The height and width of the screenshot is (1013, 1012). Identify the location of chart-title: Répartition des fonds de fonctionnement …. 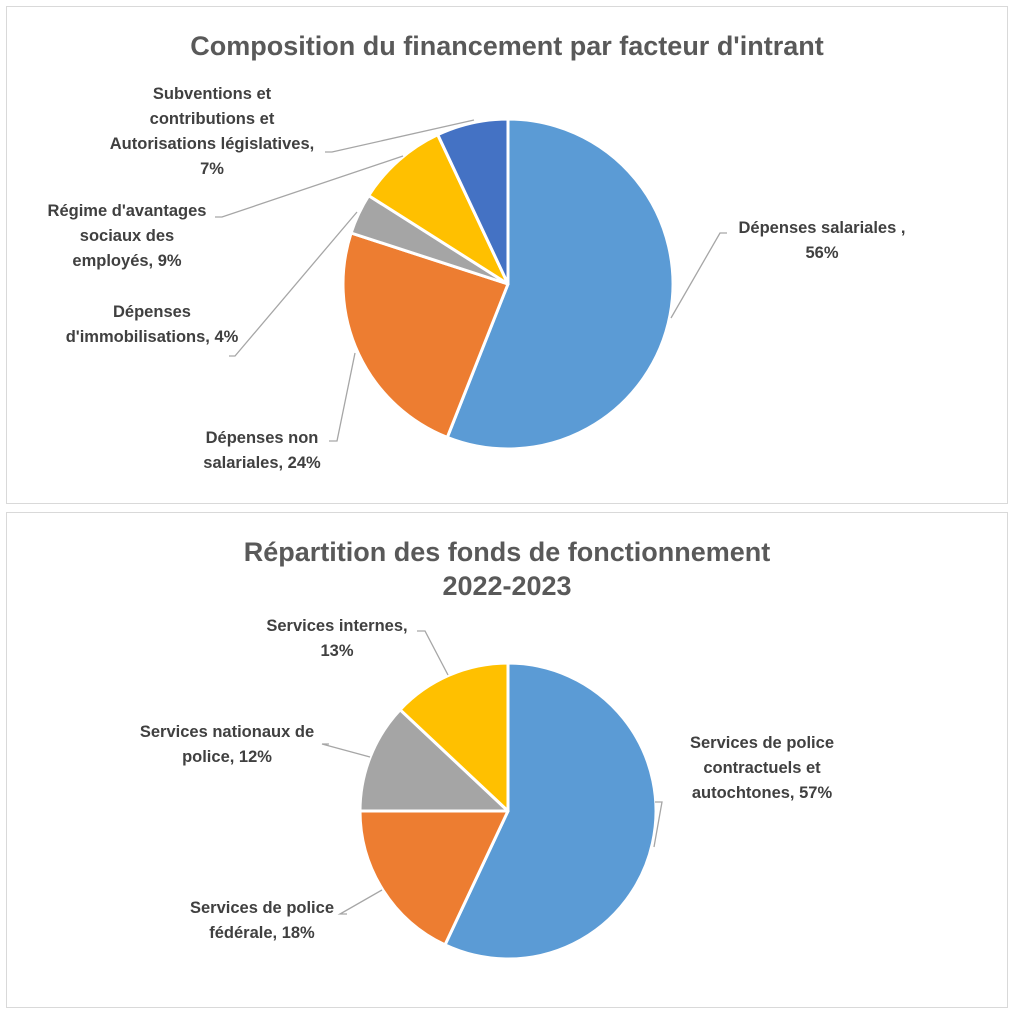
(507, 569).